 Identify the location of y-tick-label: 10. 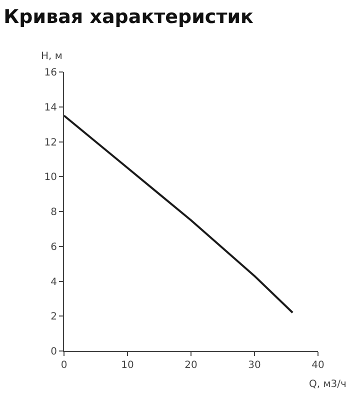
(50, 178).